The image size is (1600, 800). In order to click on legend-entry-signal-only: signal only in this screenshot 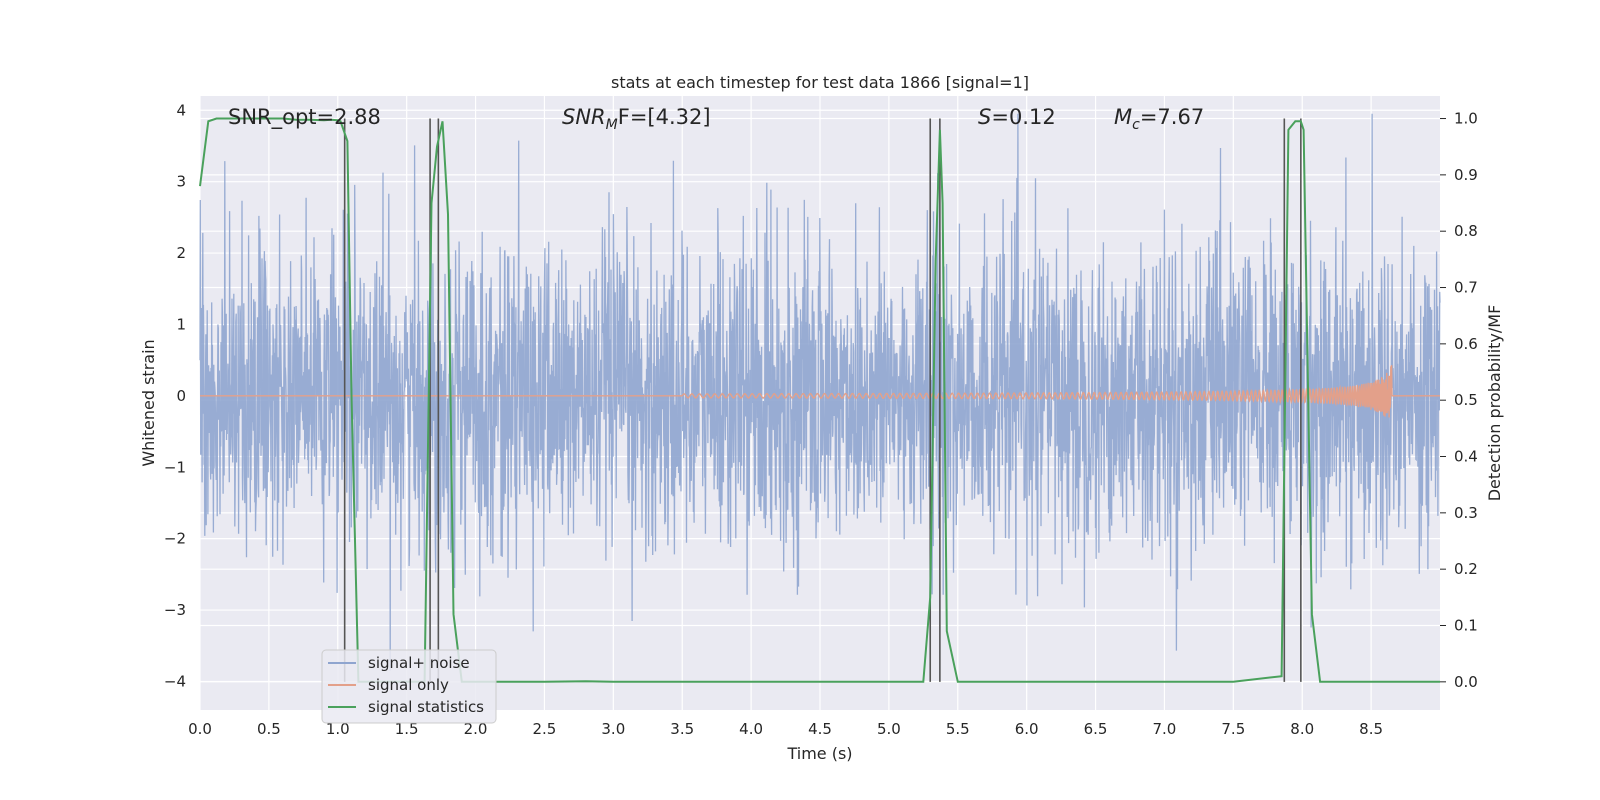, I will do `click(408, 685)`.